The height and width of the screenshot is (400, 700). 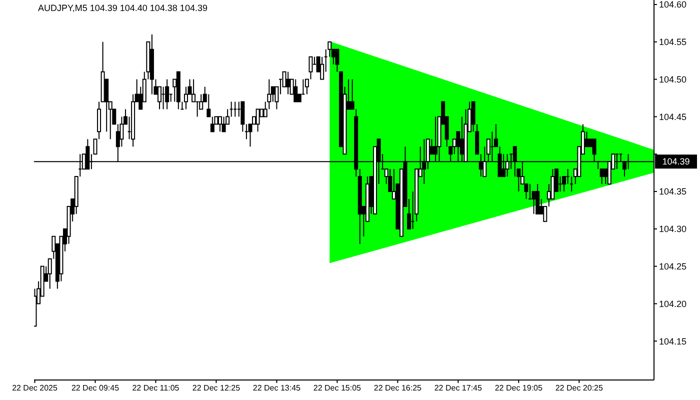 What do you see at coordinates (518, 388) in the screenshot?
I see `x-tick-label: 22 Dec 19:05` at bounding box center [518, 388].